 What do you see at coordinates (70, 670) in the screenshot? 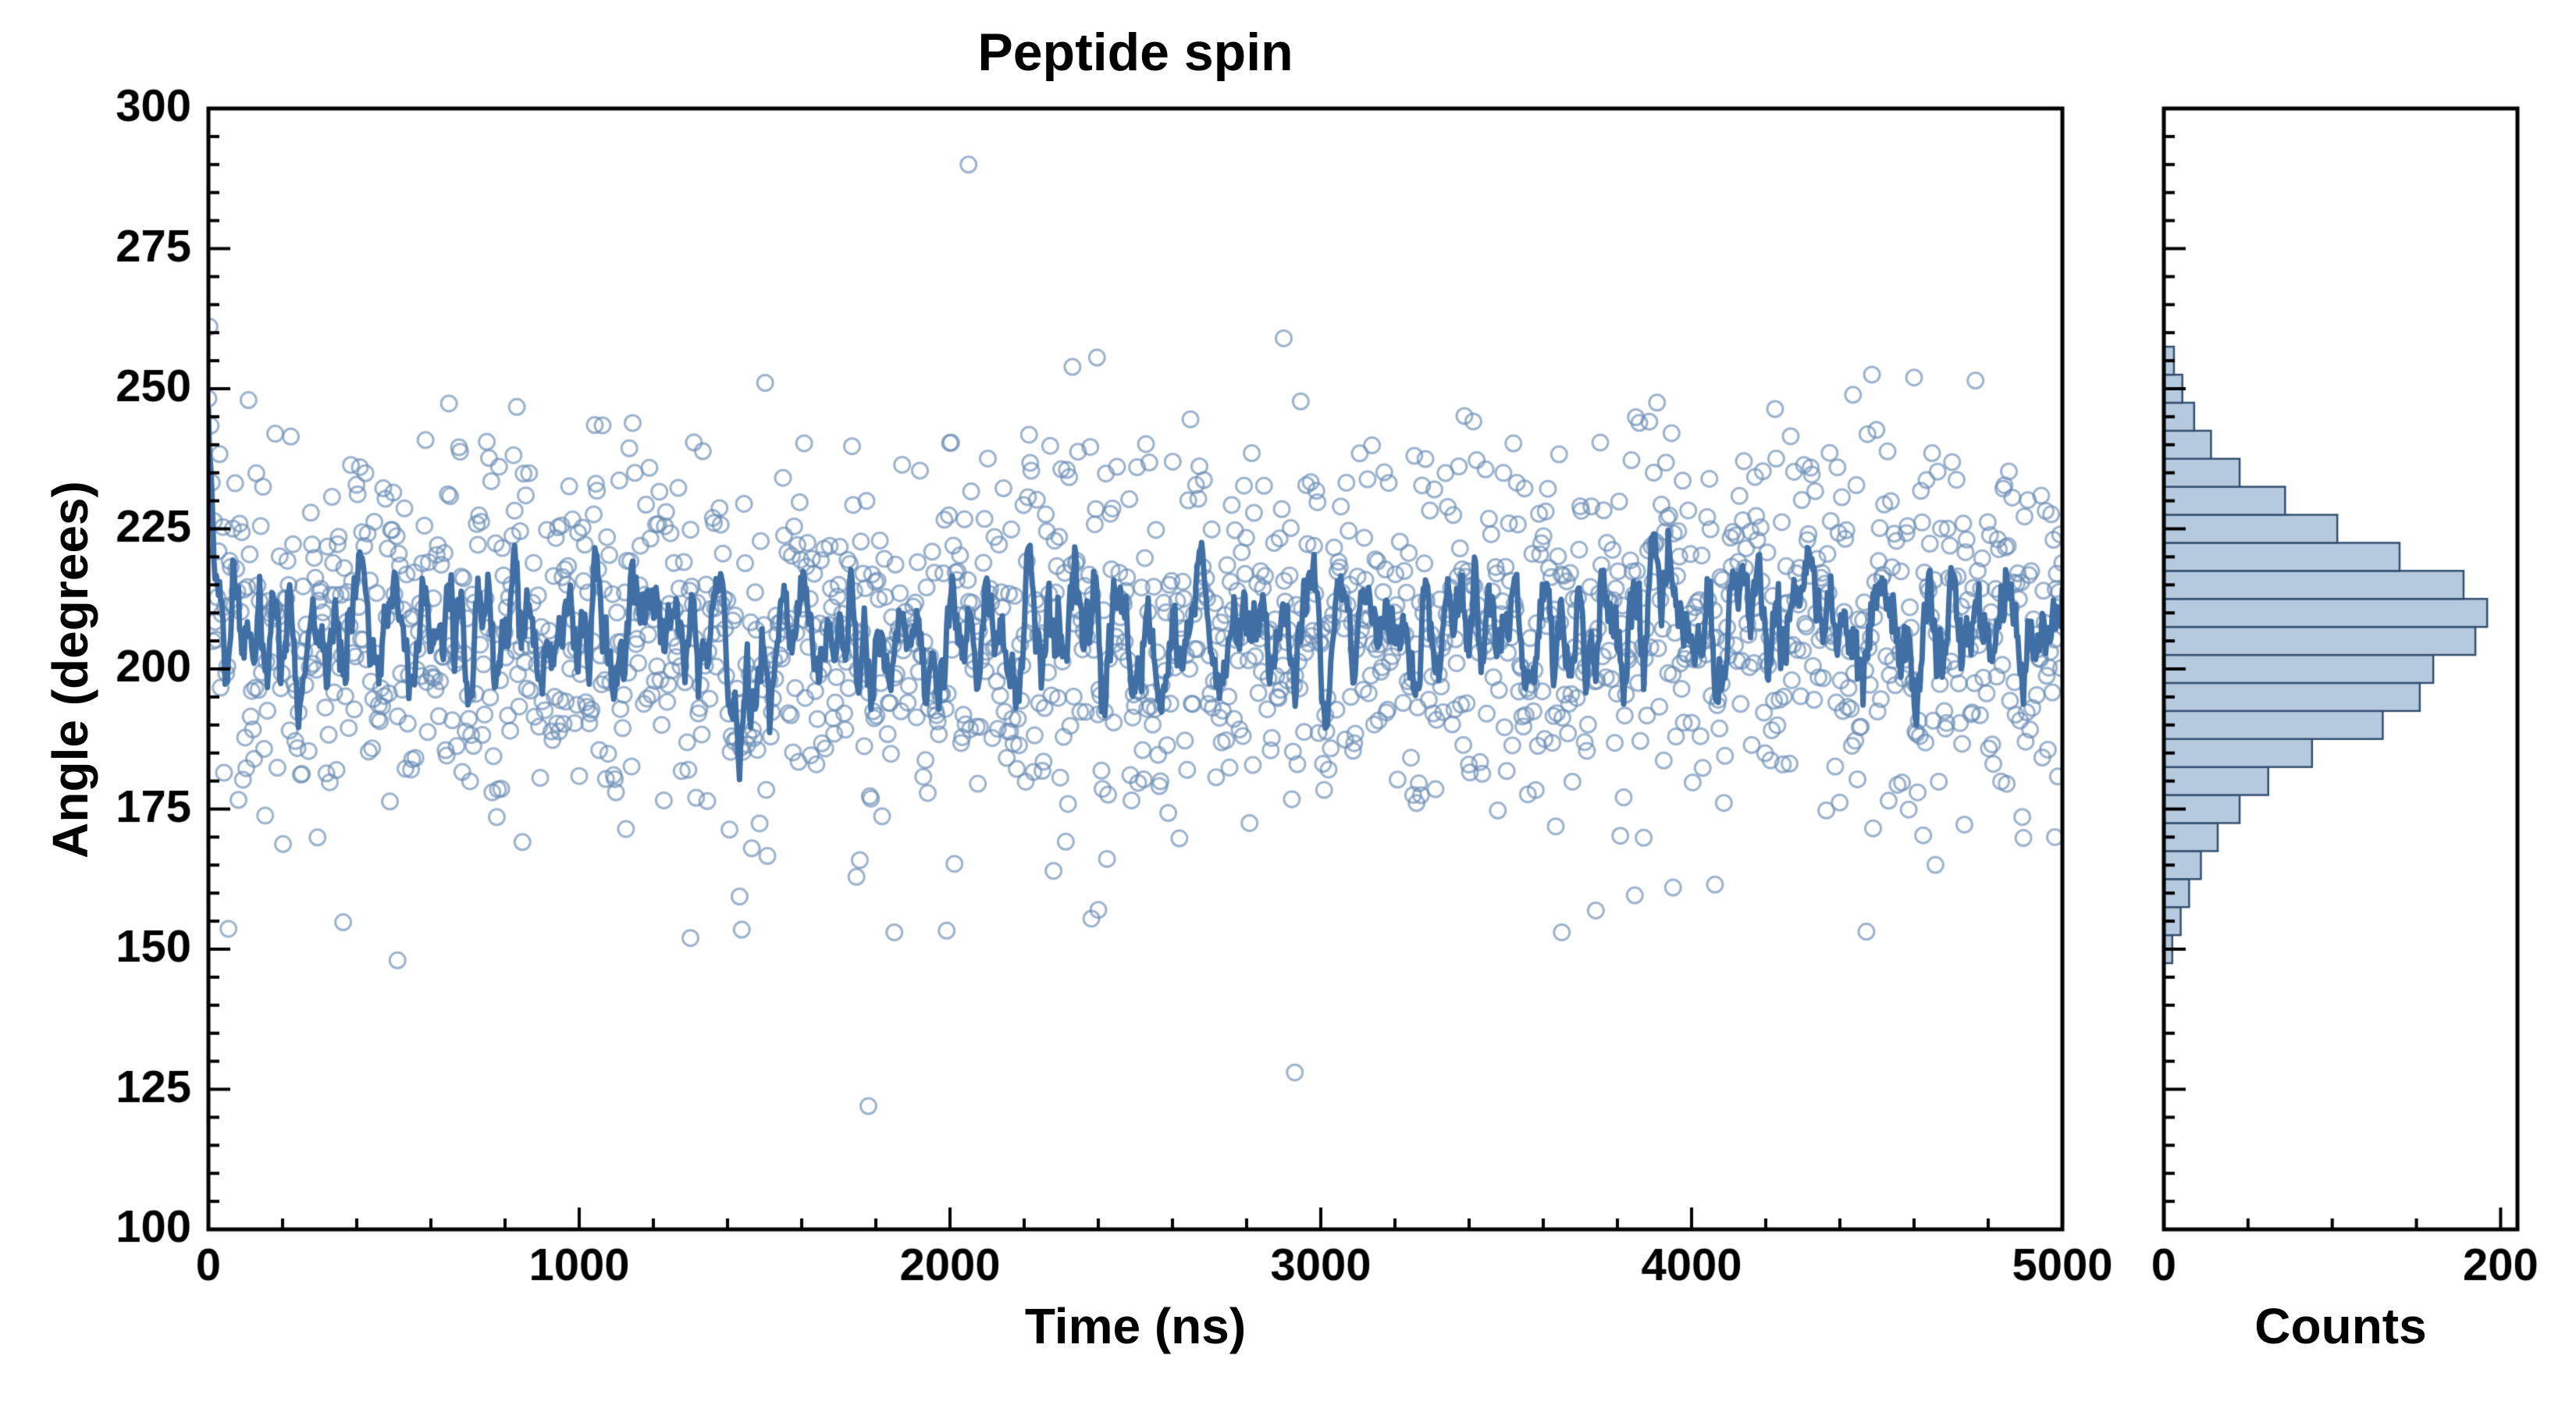
I see `y-axis-label: Angle (degrees)` at bounding box center [70, 670].